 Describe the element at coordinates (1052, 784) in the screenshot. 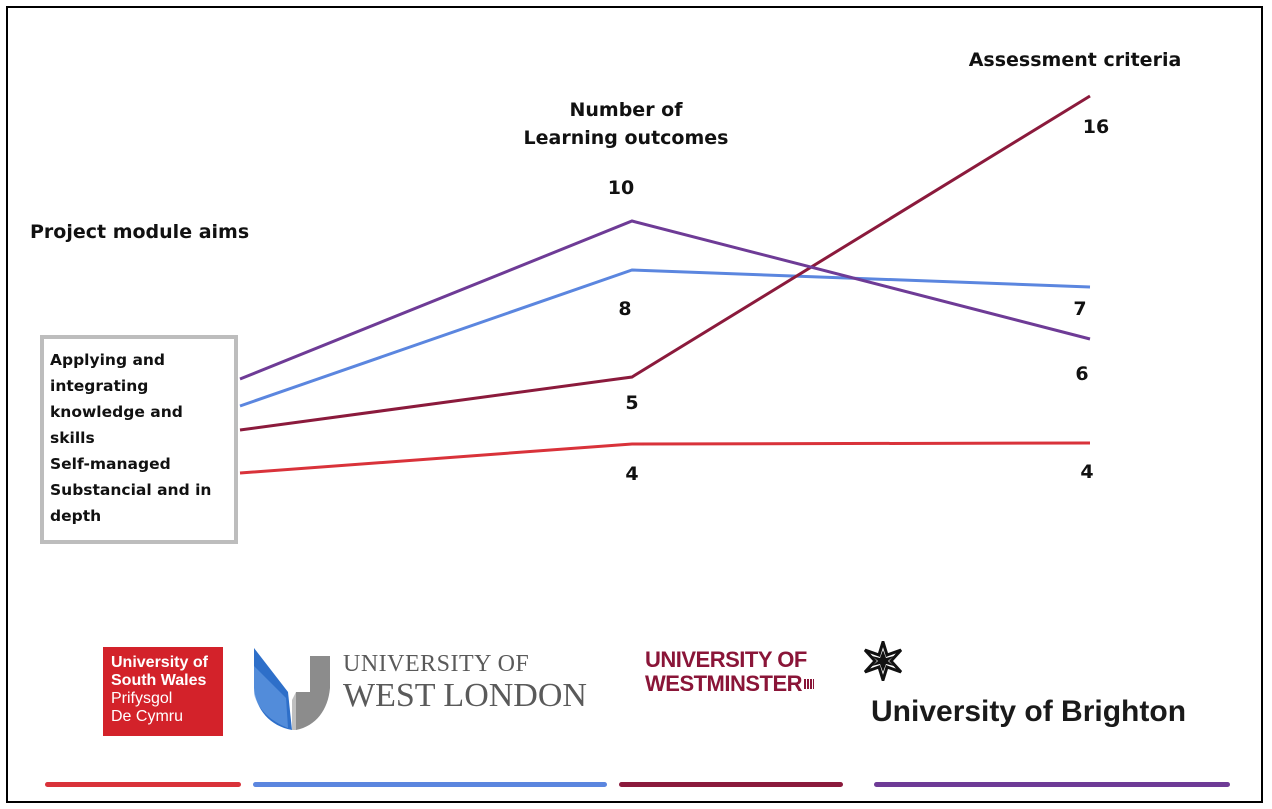

I see `brighton-color-rule` at that location.